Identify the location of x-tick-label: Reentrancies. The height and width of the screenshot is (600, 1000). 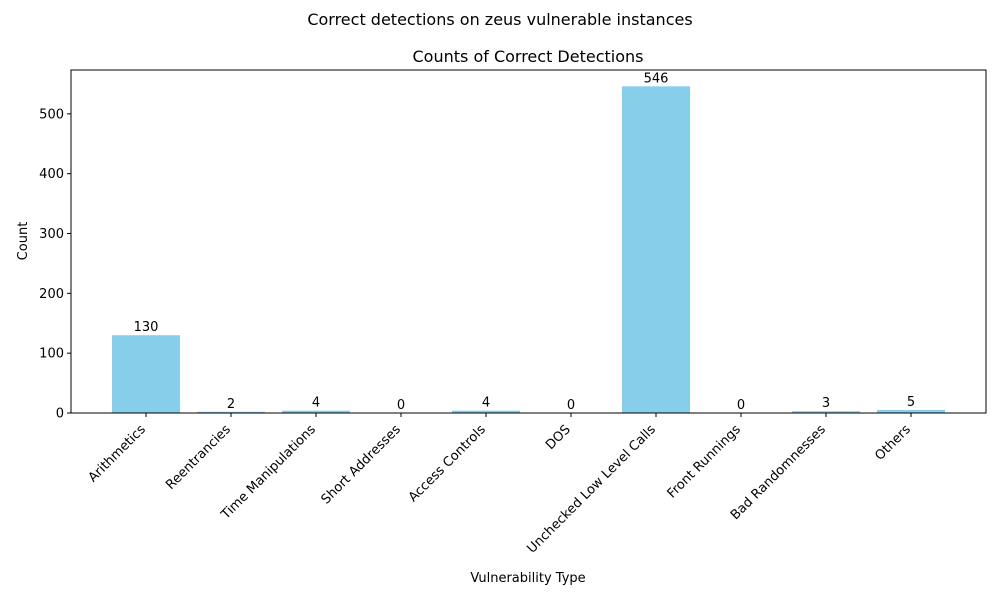
(198, 457).